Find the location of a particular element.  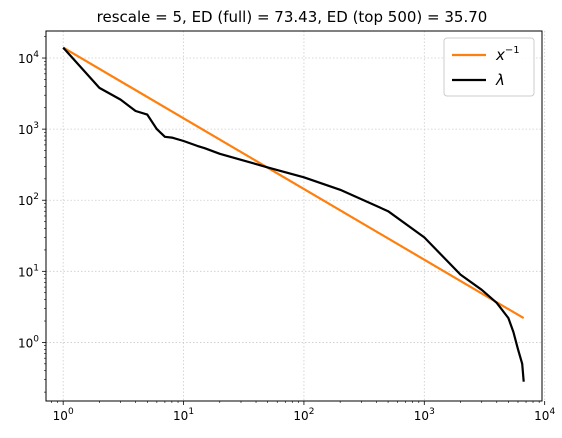

x-tick-exp: 0 is located at coordinates (71, 412).